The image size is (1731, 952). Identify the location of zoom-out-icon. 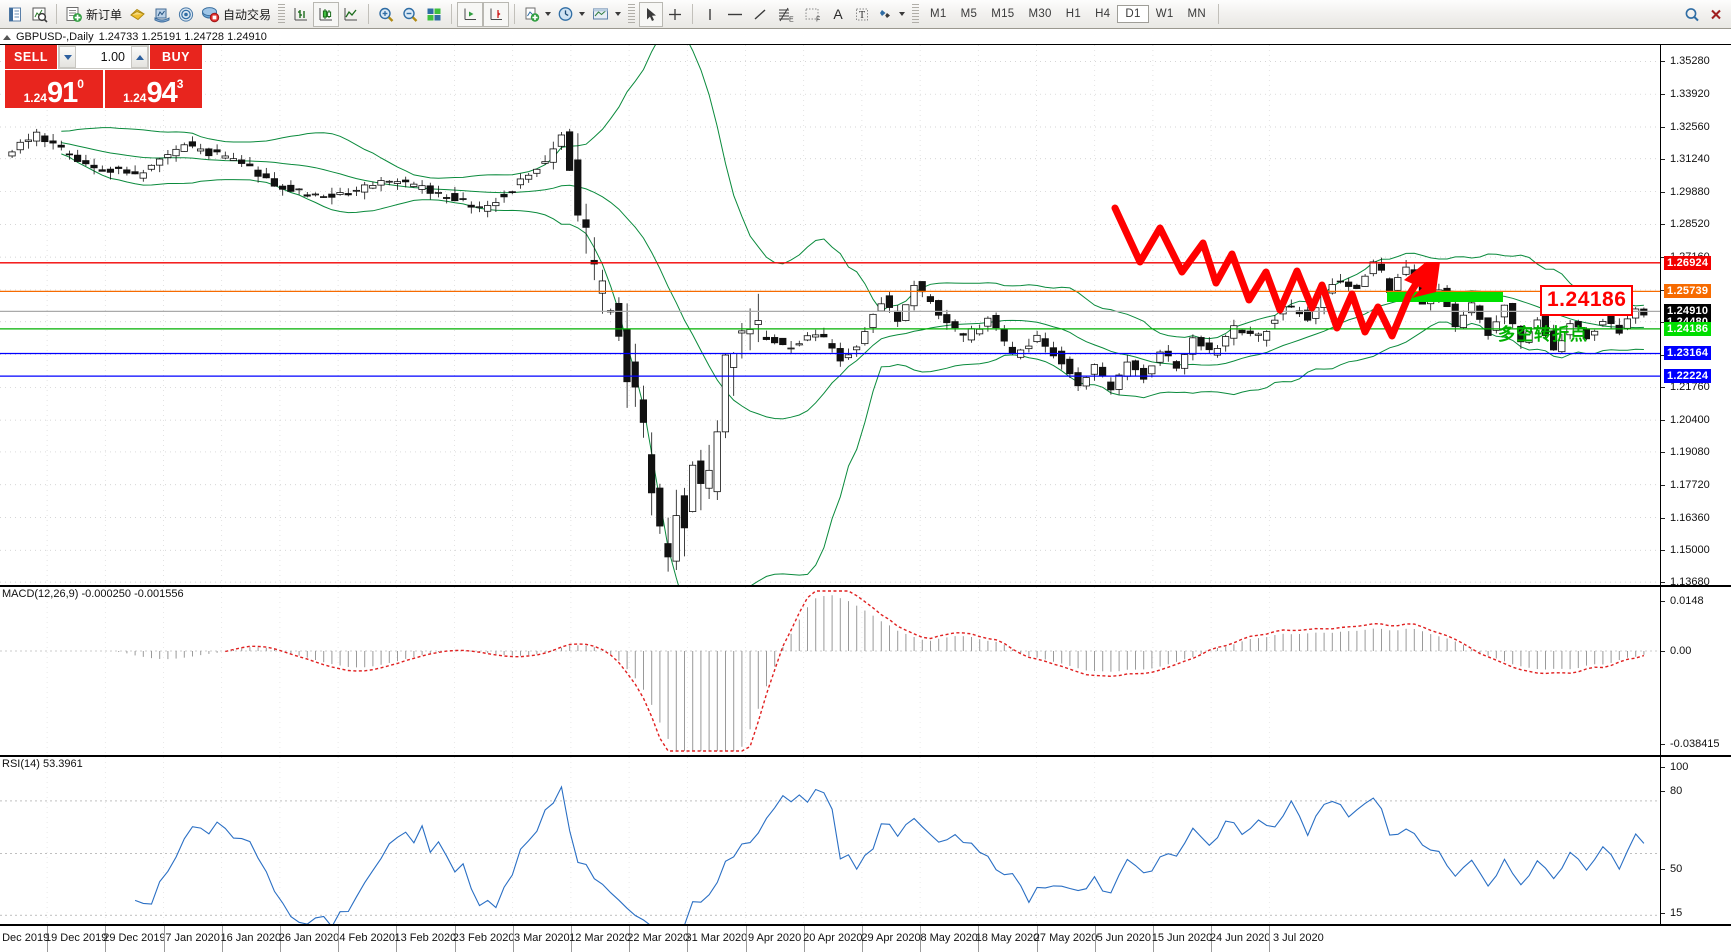
(410, 14).